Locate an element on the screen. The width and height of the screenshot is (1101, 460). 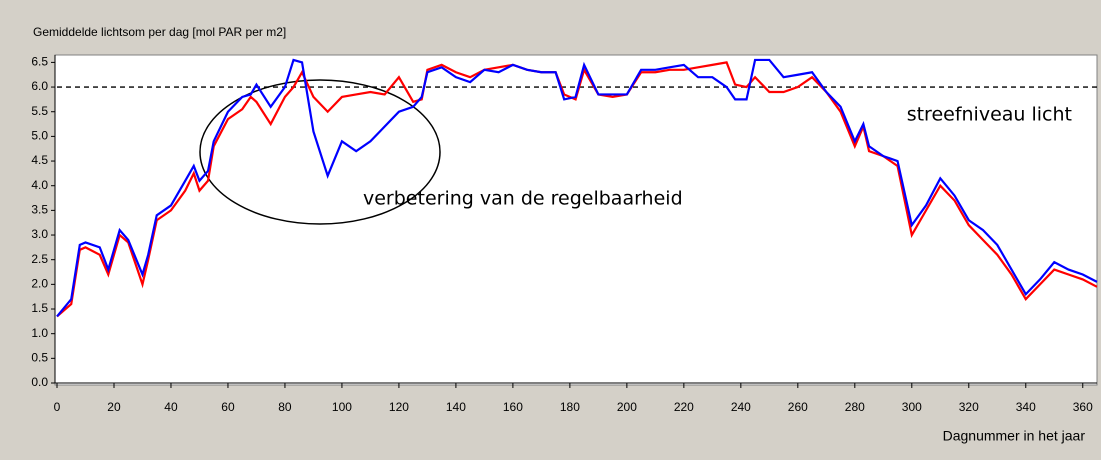
y-tick-label: 5.5 is located at coordinates (39, 111).